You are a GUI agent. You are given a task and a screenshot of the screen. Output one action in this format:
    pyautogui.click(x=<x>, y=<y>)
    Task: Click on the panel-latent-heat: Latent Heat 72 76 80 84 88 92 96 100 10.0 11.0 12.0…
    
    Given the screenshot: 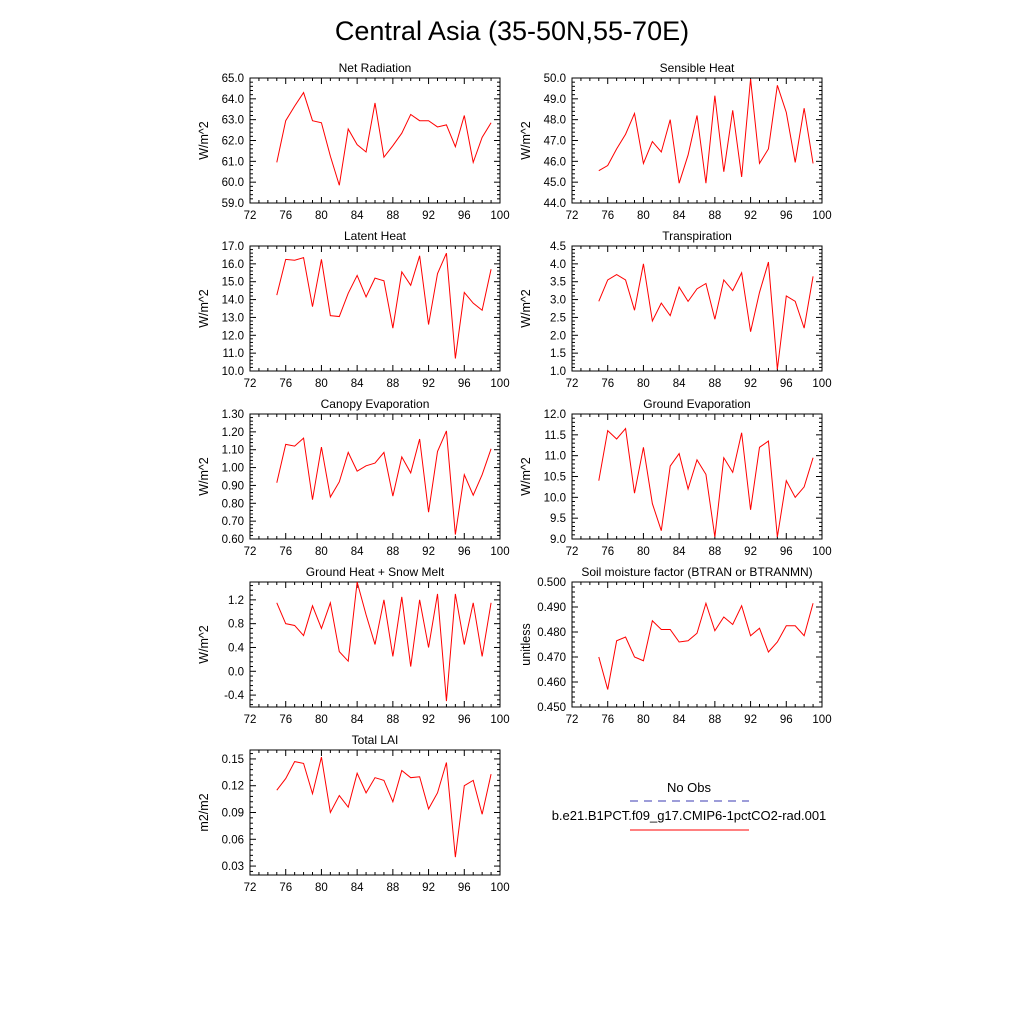 What is the action you would take?
    pyautogui.click(x=353, y=309)
    